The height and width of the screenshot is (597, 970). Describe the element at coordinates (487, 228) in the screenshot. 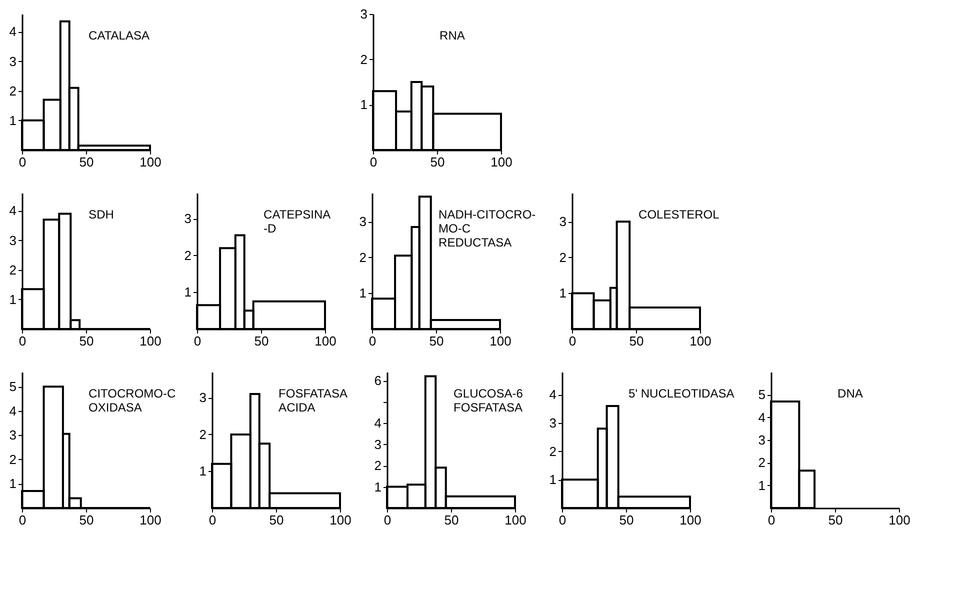

I see `text: NADH-CITOCRO- MO-C REDUCTASA` at that location.